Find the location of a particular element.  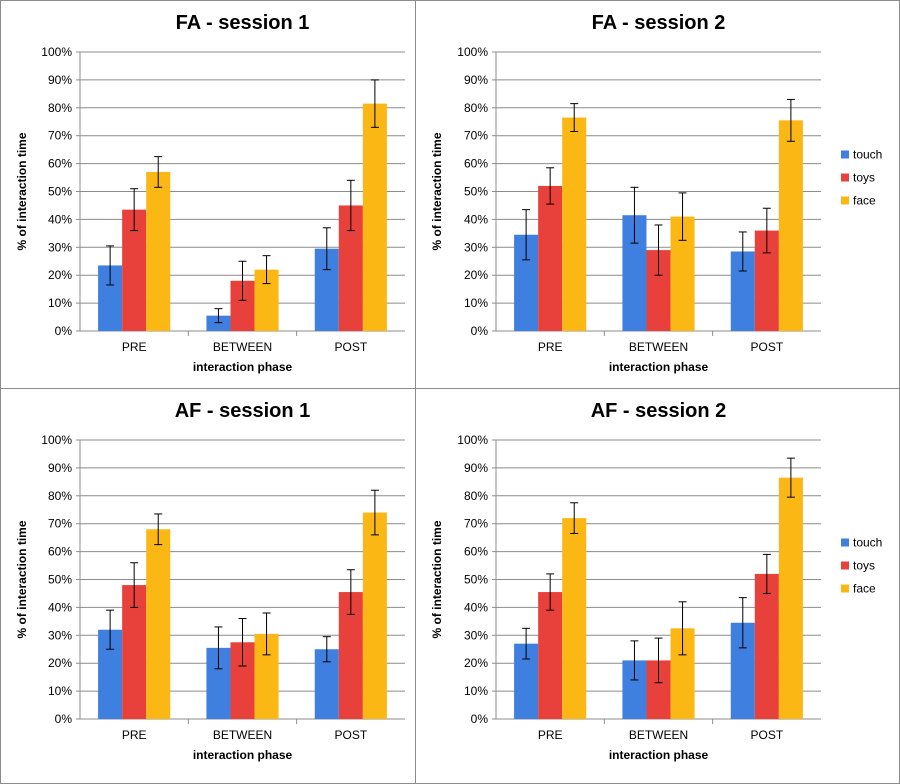

legend-label: face is located at coordinates (864, 201).